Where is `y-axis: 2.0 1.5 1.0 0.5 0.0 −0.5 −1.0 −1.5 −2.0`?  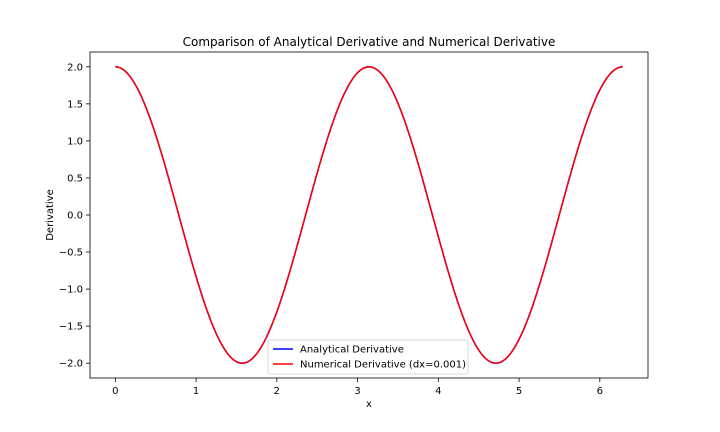 y-axis: 2.0 1.5 1.0 0.5 0.0 −0.5 −1.0 −1.5 −2.0 is located at coordinates (74, 216).